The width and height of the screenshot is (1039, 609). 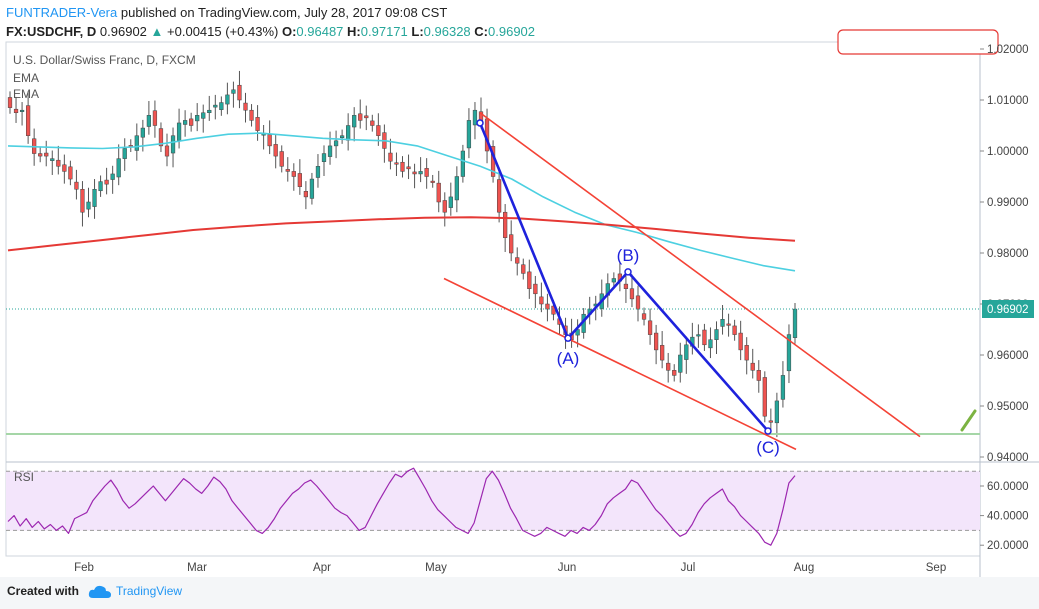 What do you see at coordinates (320, 31) in the screenshot?
I see `open-value: 0.96487` at bounding box center [320, 31].